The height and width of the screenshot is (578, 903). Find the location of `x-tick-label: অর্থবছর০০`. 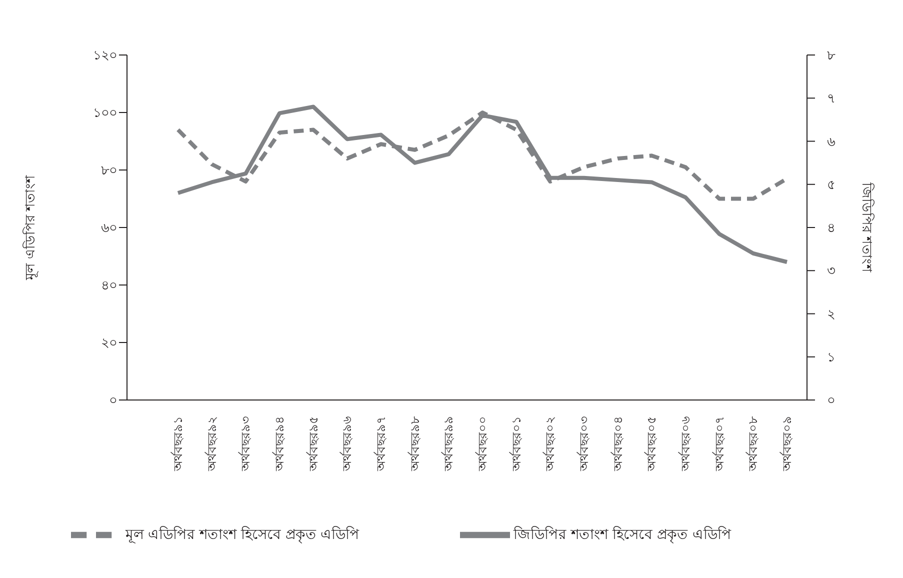

x-tick-label: অর্থবছর০০ is located at coordinates (483, 444).